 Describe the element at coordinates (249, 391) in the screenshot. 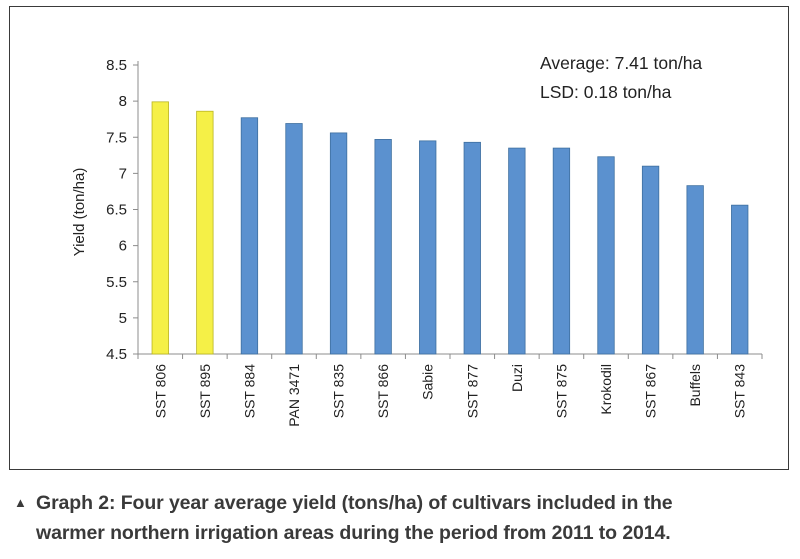

I see `x-tick-label: SST 884` at that location.